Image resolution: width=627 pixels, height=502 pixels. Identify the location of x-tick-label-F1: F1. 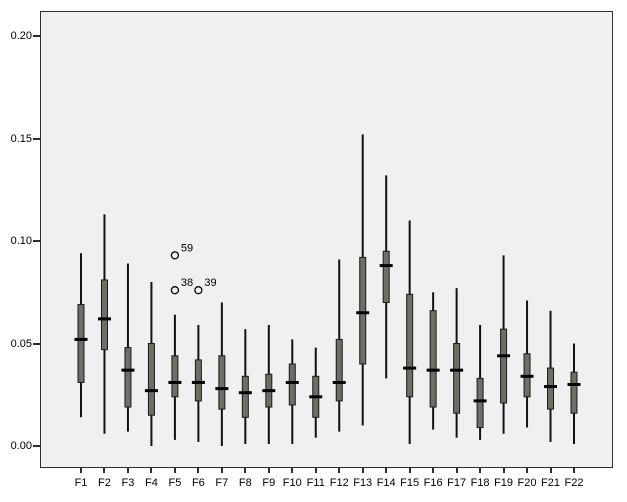
(81, 483).